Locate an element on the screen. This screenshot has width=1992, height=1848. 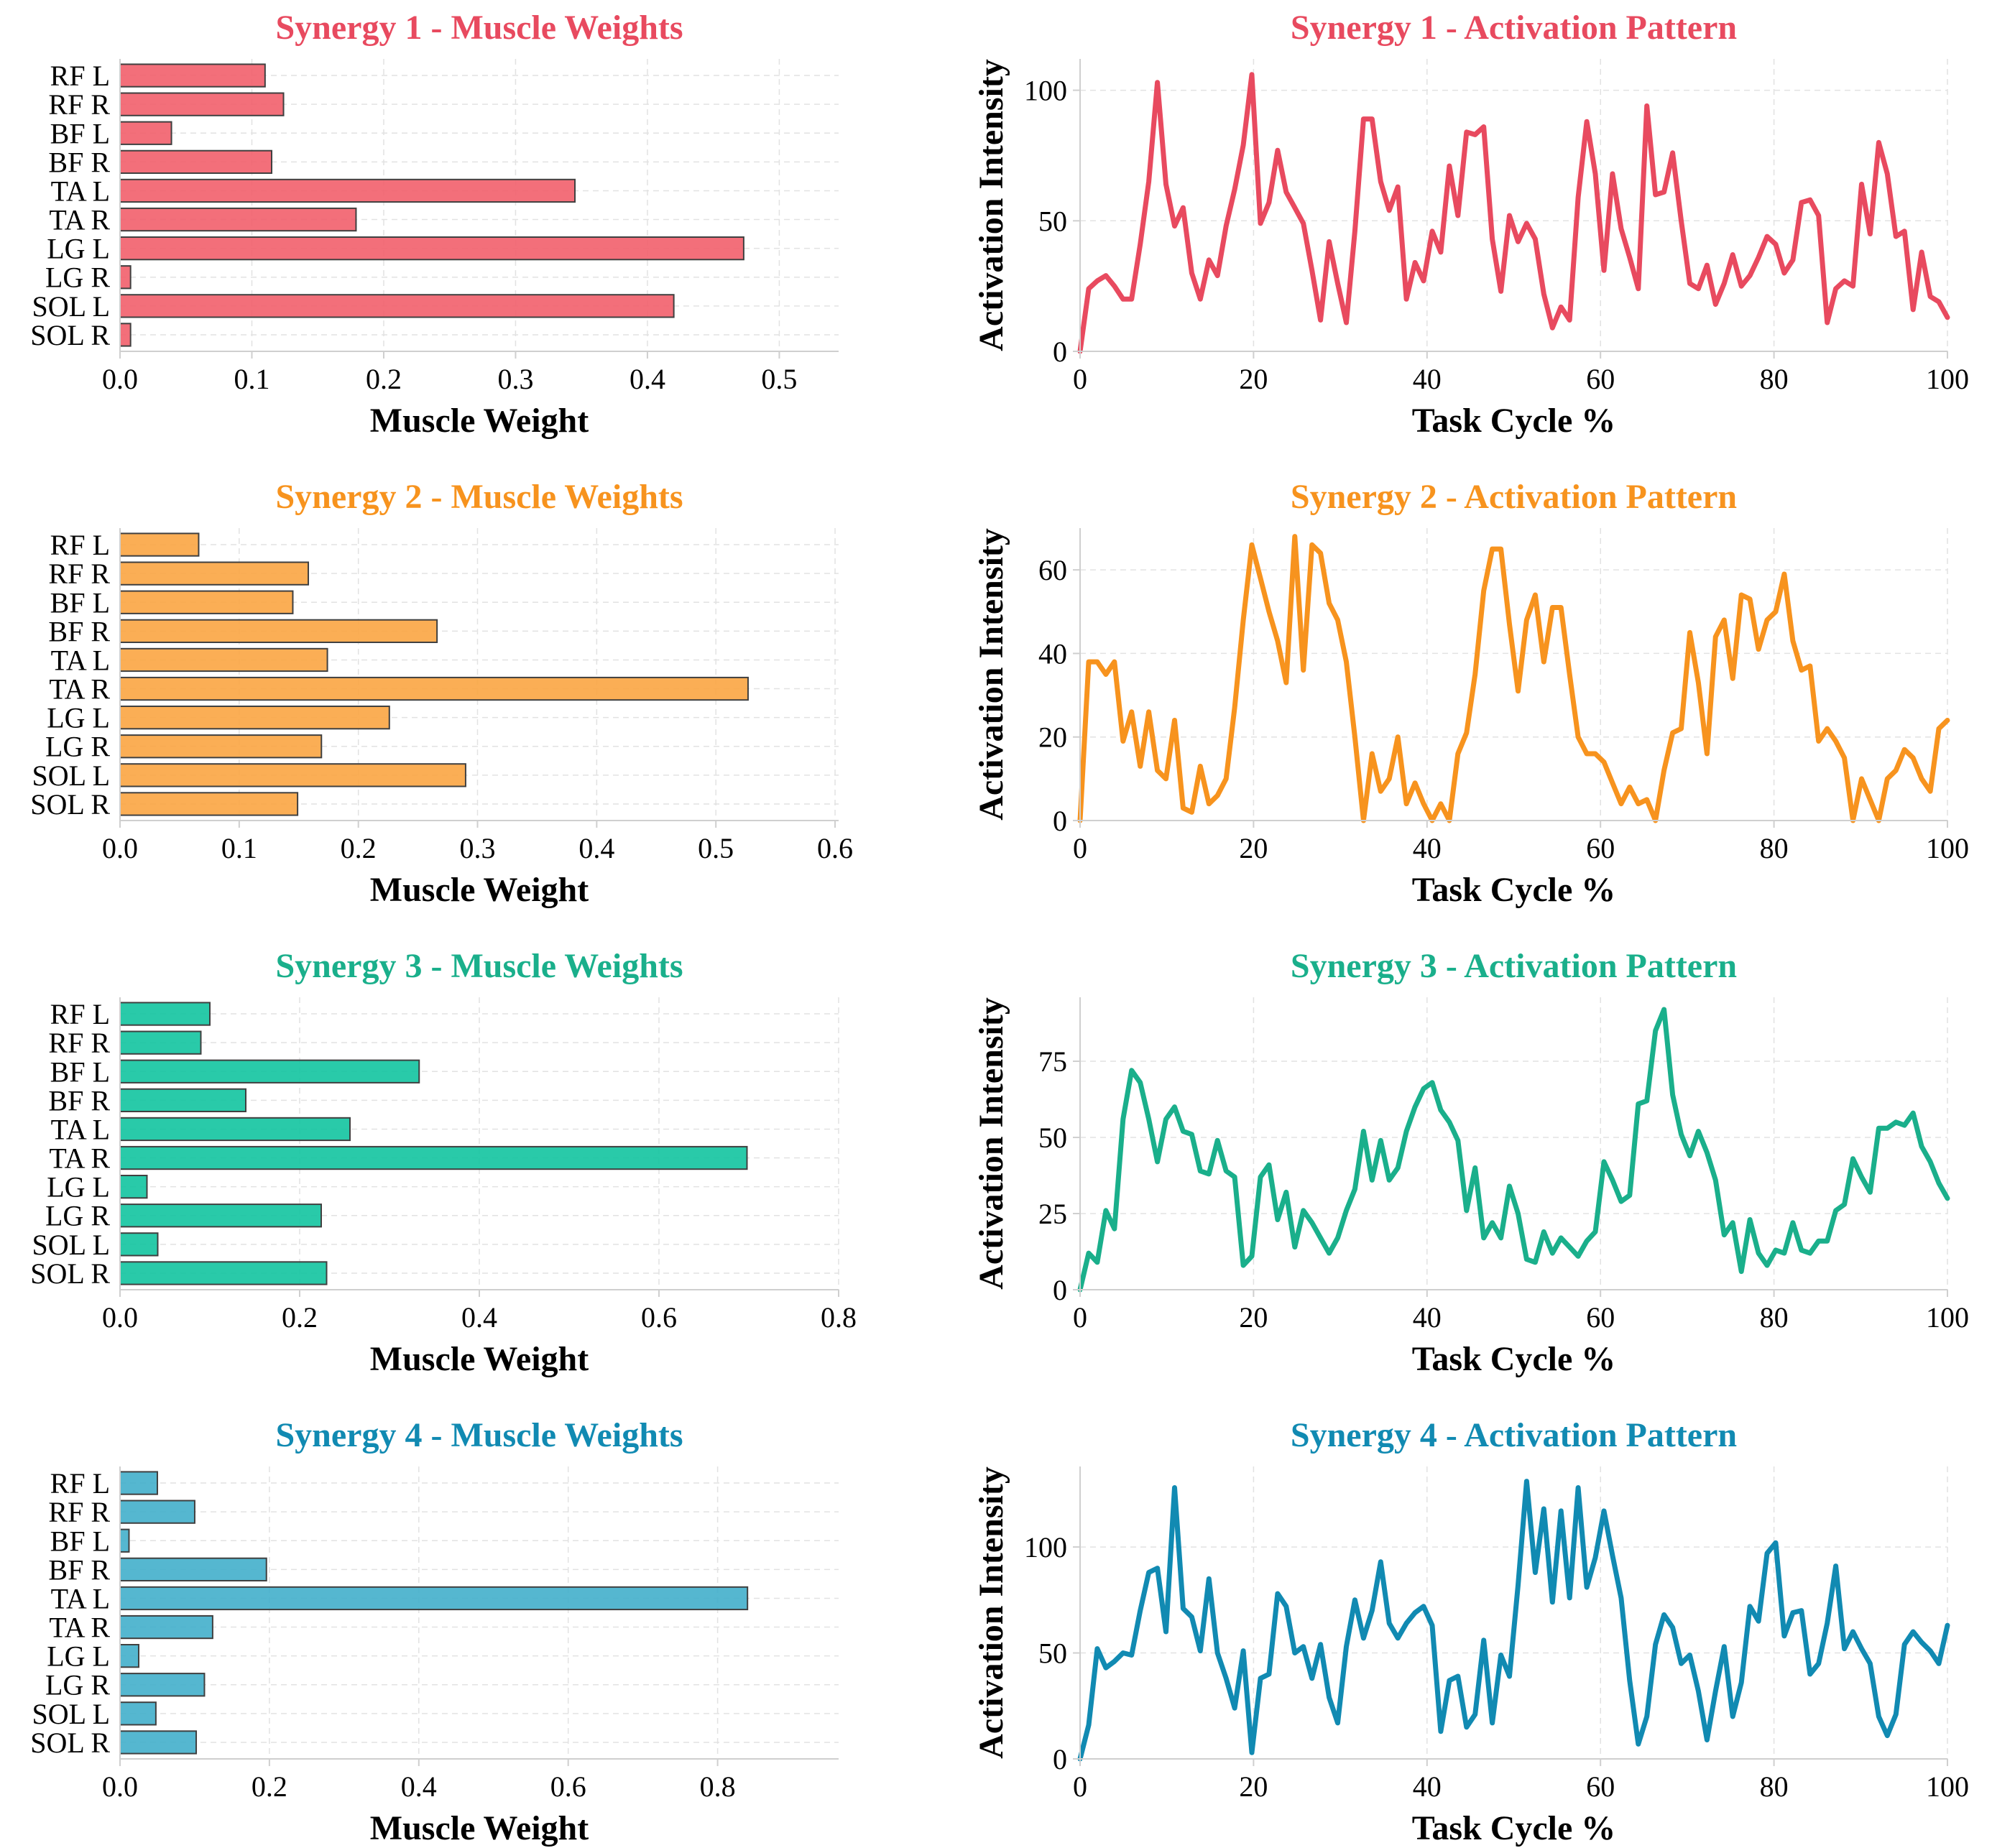
y-tick-label: LG L is located at coordinates (78, 718).